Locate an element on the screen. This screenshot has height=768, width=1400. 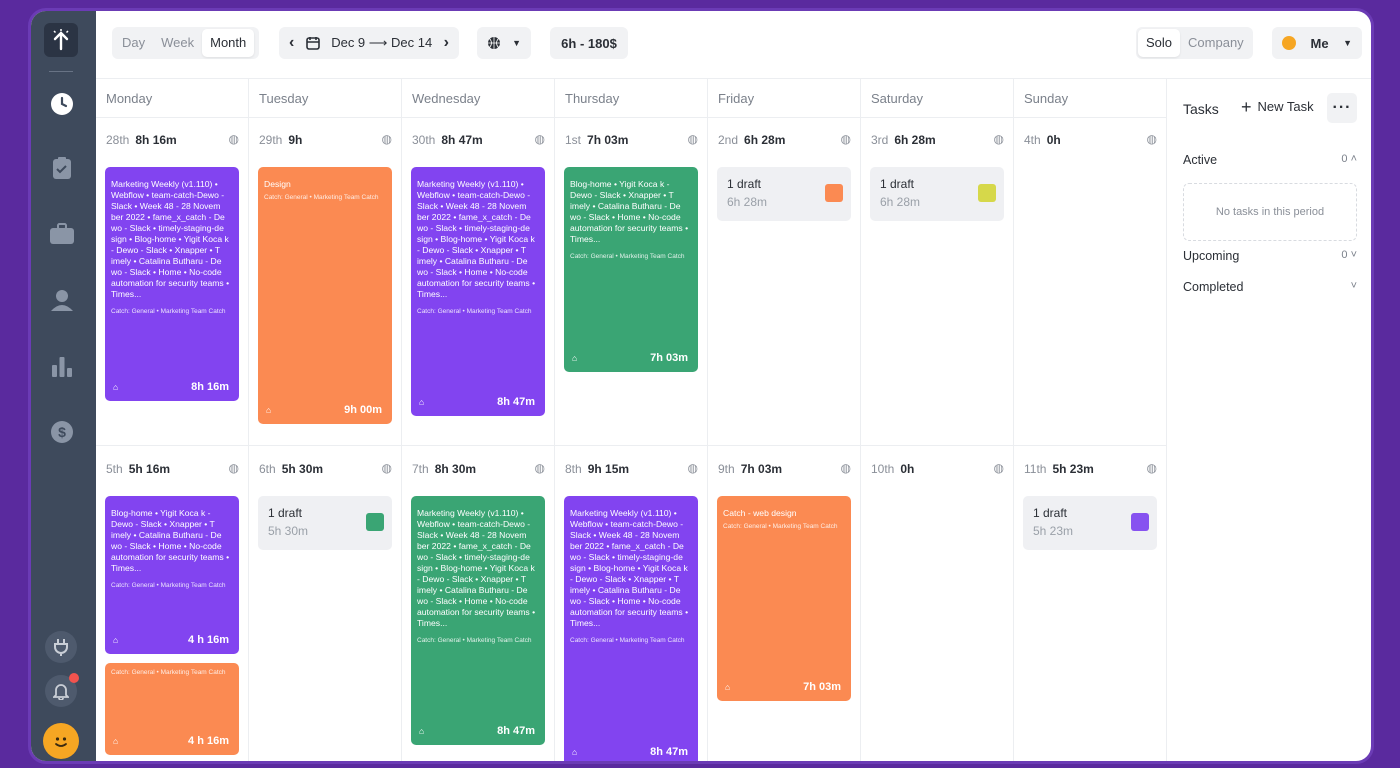
smiley-icon is located at coordinates (61, 742).